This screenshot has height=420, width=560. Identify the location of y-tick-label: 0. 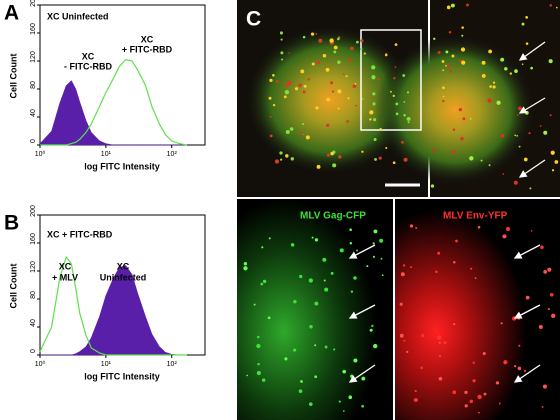
(33, 351).